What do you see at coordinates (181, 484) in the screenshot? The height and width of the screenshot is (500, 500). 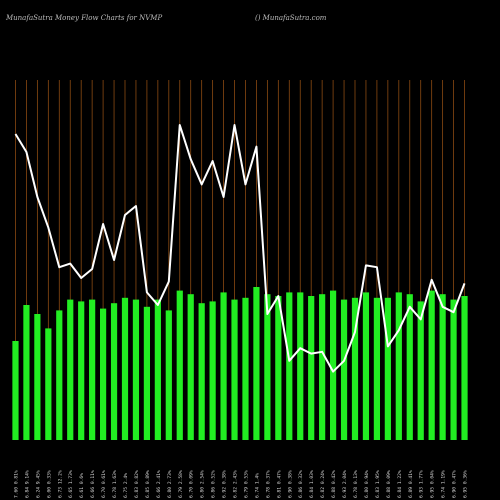 I see `x-tick-label: 6.79 2.58%` at bounding box center [181, 484].